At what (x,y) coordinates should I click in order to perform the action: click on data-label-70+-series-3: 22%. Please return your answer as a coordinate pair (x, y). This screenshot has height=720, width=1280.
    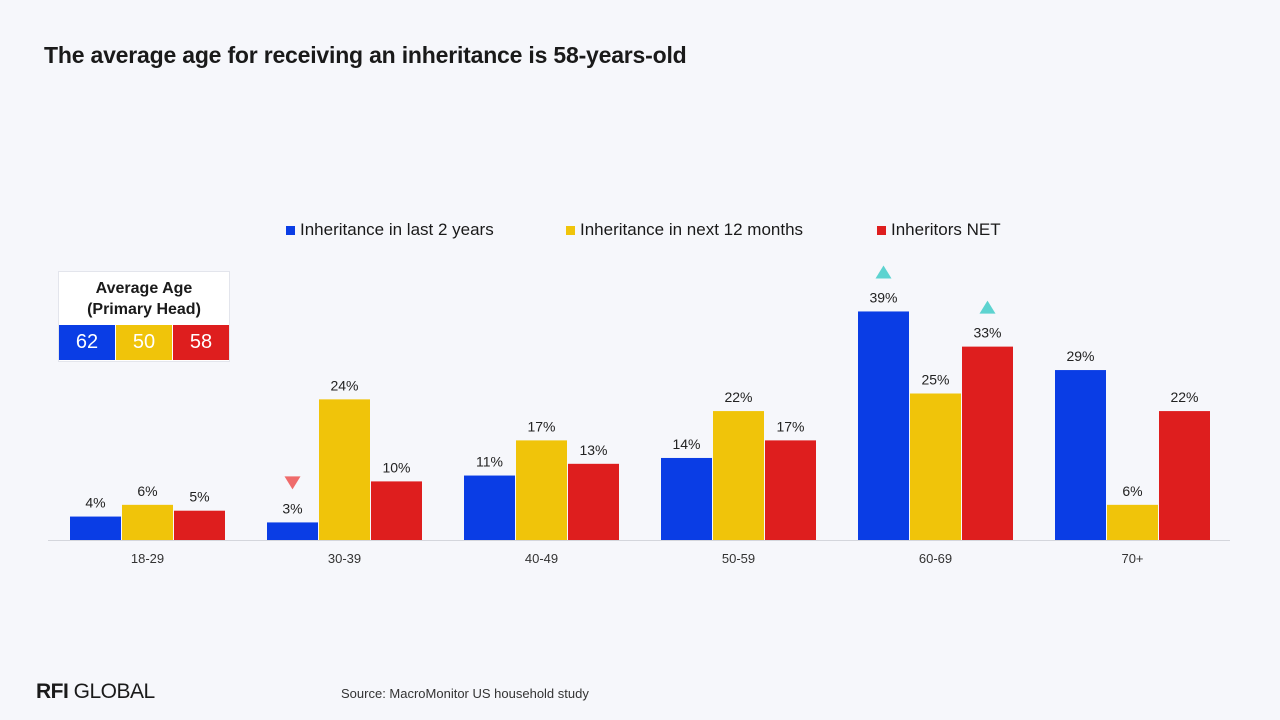
    Looking at the image, I should click on (1184, 397).